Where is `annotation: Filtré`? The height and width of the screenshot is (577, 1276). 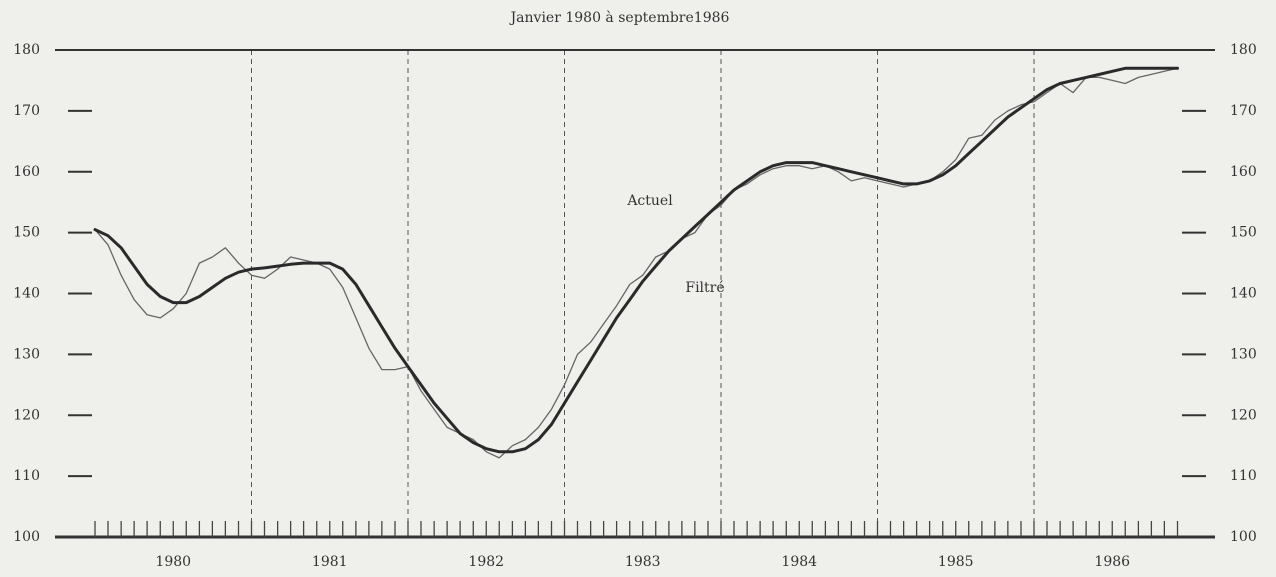 annotation: Filtré is located at coordinates (704, 288).